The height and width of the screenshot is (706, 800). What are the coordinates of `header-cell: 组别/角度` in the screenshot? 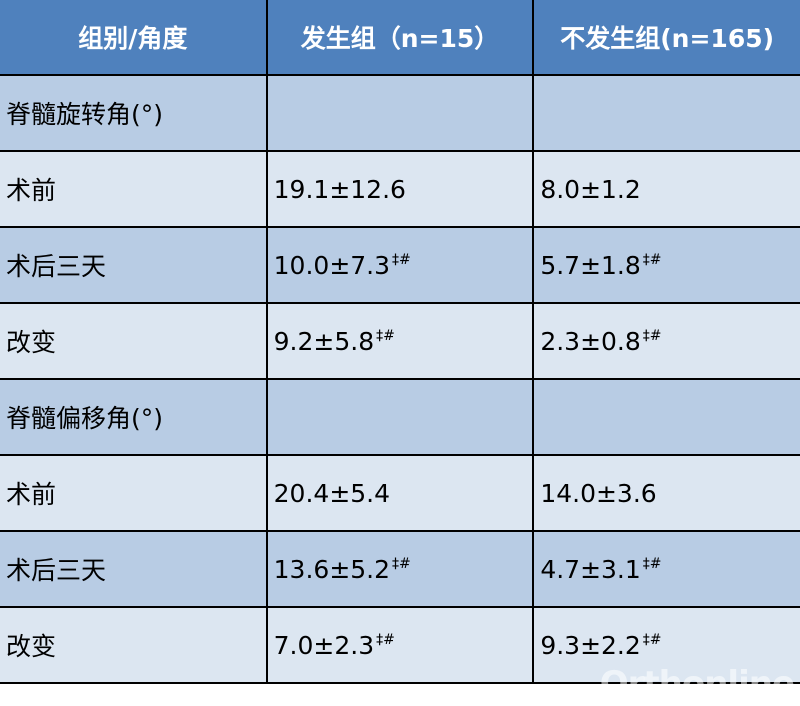 It's located at (134, 38).